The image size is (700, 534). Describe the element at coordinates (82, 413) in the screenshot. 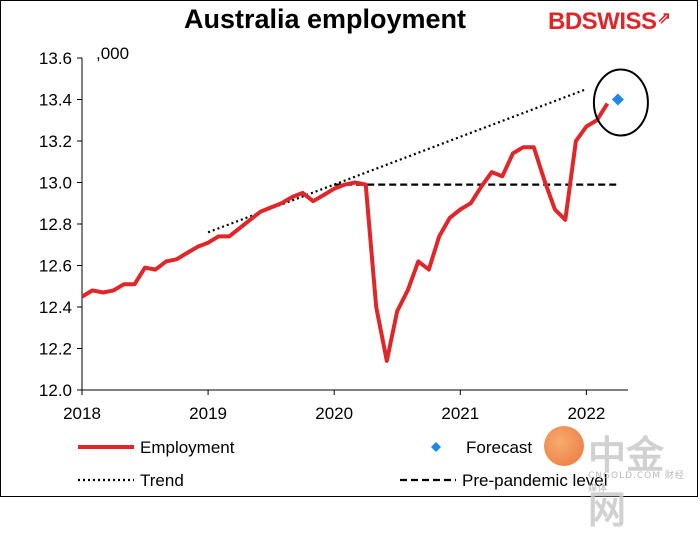

I see `x-tick-label: 2018` at that location.